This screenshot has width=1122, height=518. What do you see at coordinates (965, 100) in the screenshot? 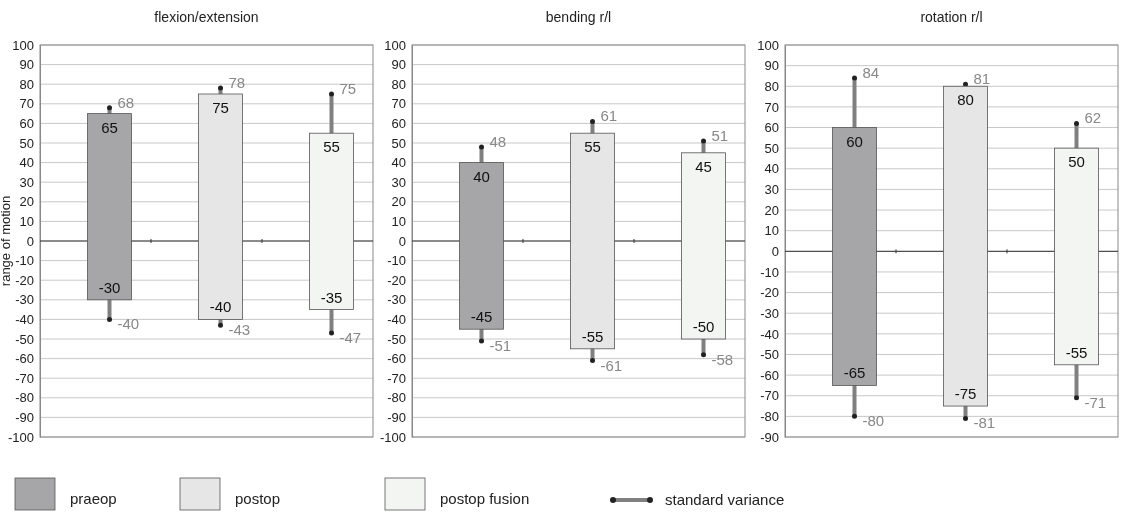
I see `annotation: 80` at bounding box center [965, 100].